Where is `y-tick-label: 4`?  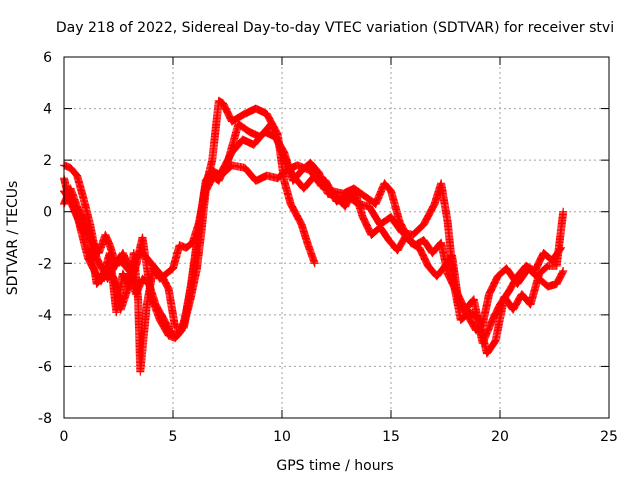 y-tick-label: 4 is located at coordinates (47, 110).